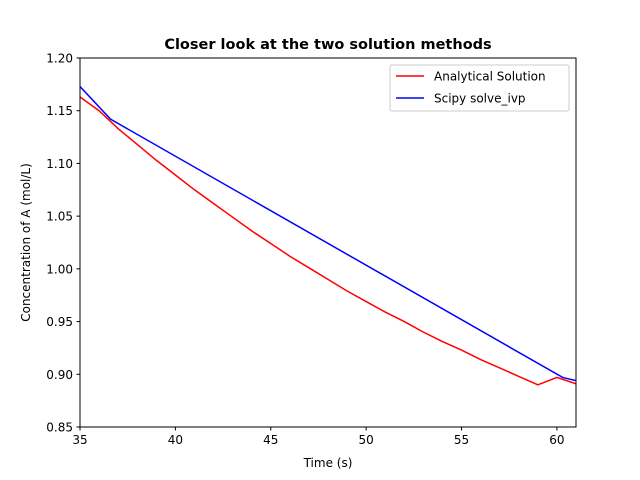 Image resolution: width=640 pixels, height=480 pixels. Describe the element at coordinates (59, 375) in the screenshot. I see `y-tick-label: 0.90` at that location.